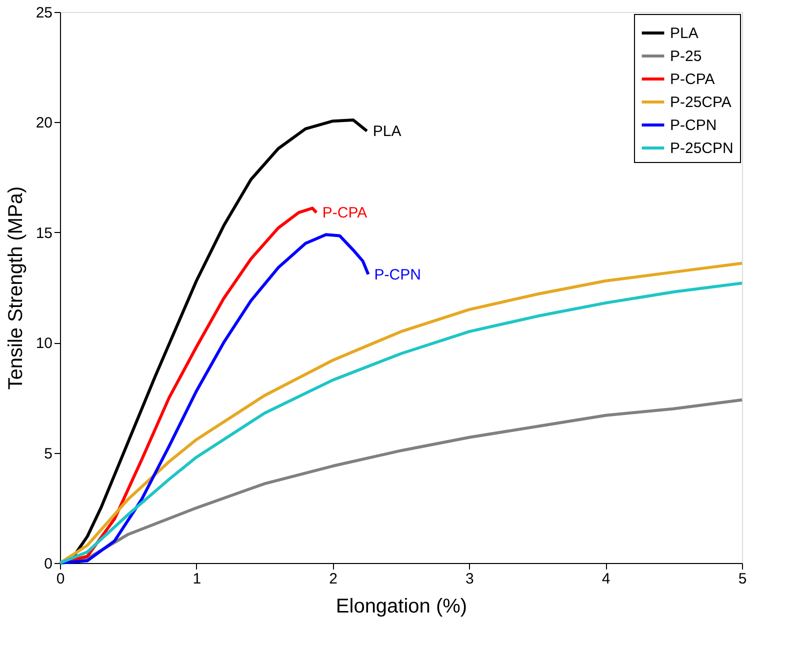 The height and width of the screenshot is (659, 794). Describe the element at coordinates (60, 579) in the screenshot. I see `x-tick-label: 0` at that location.